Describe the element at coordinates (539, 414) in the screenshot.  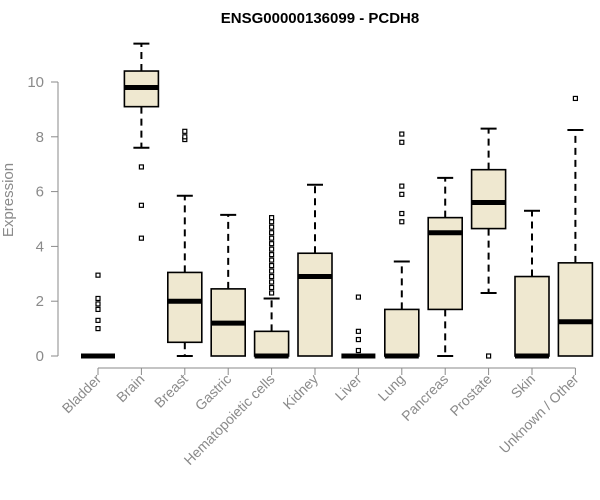
I see `x-tick-label: Unknown / Other` at that location.